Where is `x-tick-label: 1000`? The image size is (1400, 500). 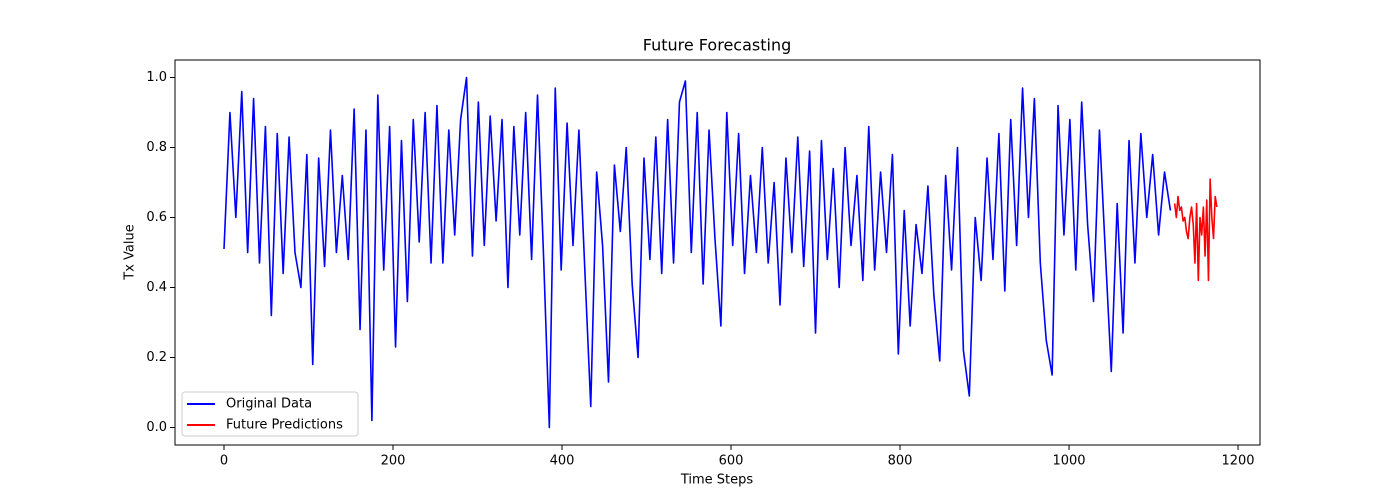 x-tick-label: 1000 is located at coordinates (1068, 461).